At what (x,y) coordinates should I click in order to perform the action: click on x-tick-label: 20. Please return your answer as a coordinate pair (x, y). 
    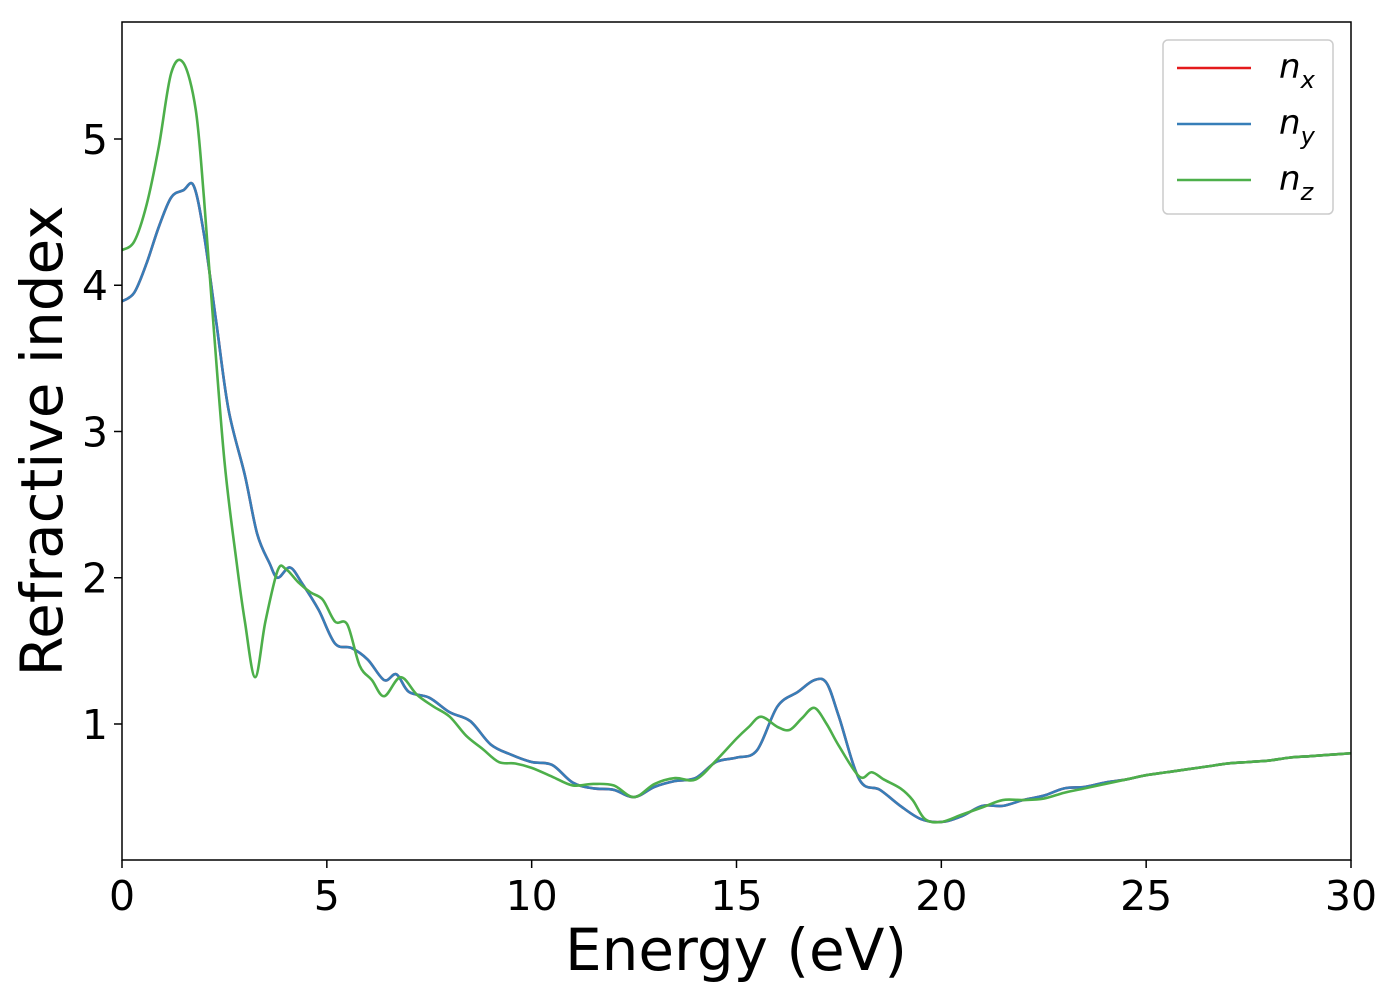
    Looking at the image, I should click on (941, 896).